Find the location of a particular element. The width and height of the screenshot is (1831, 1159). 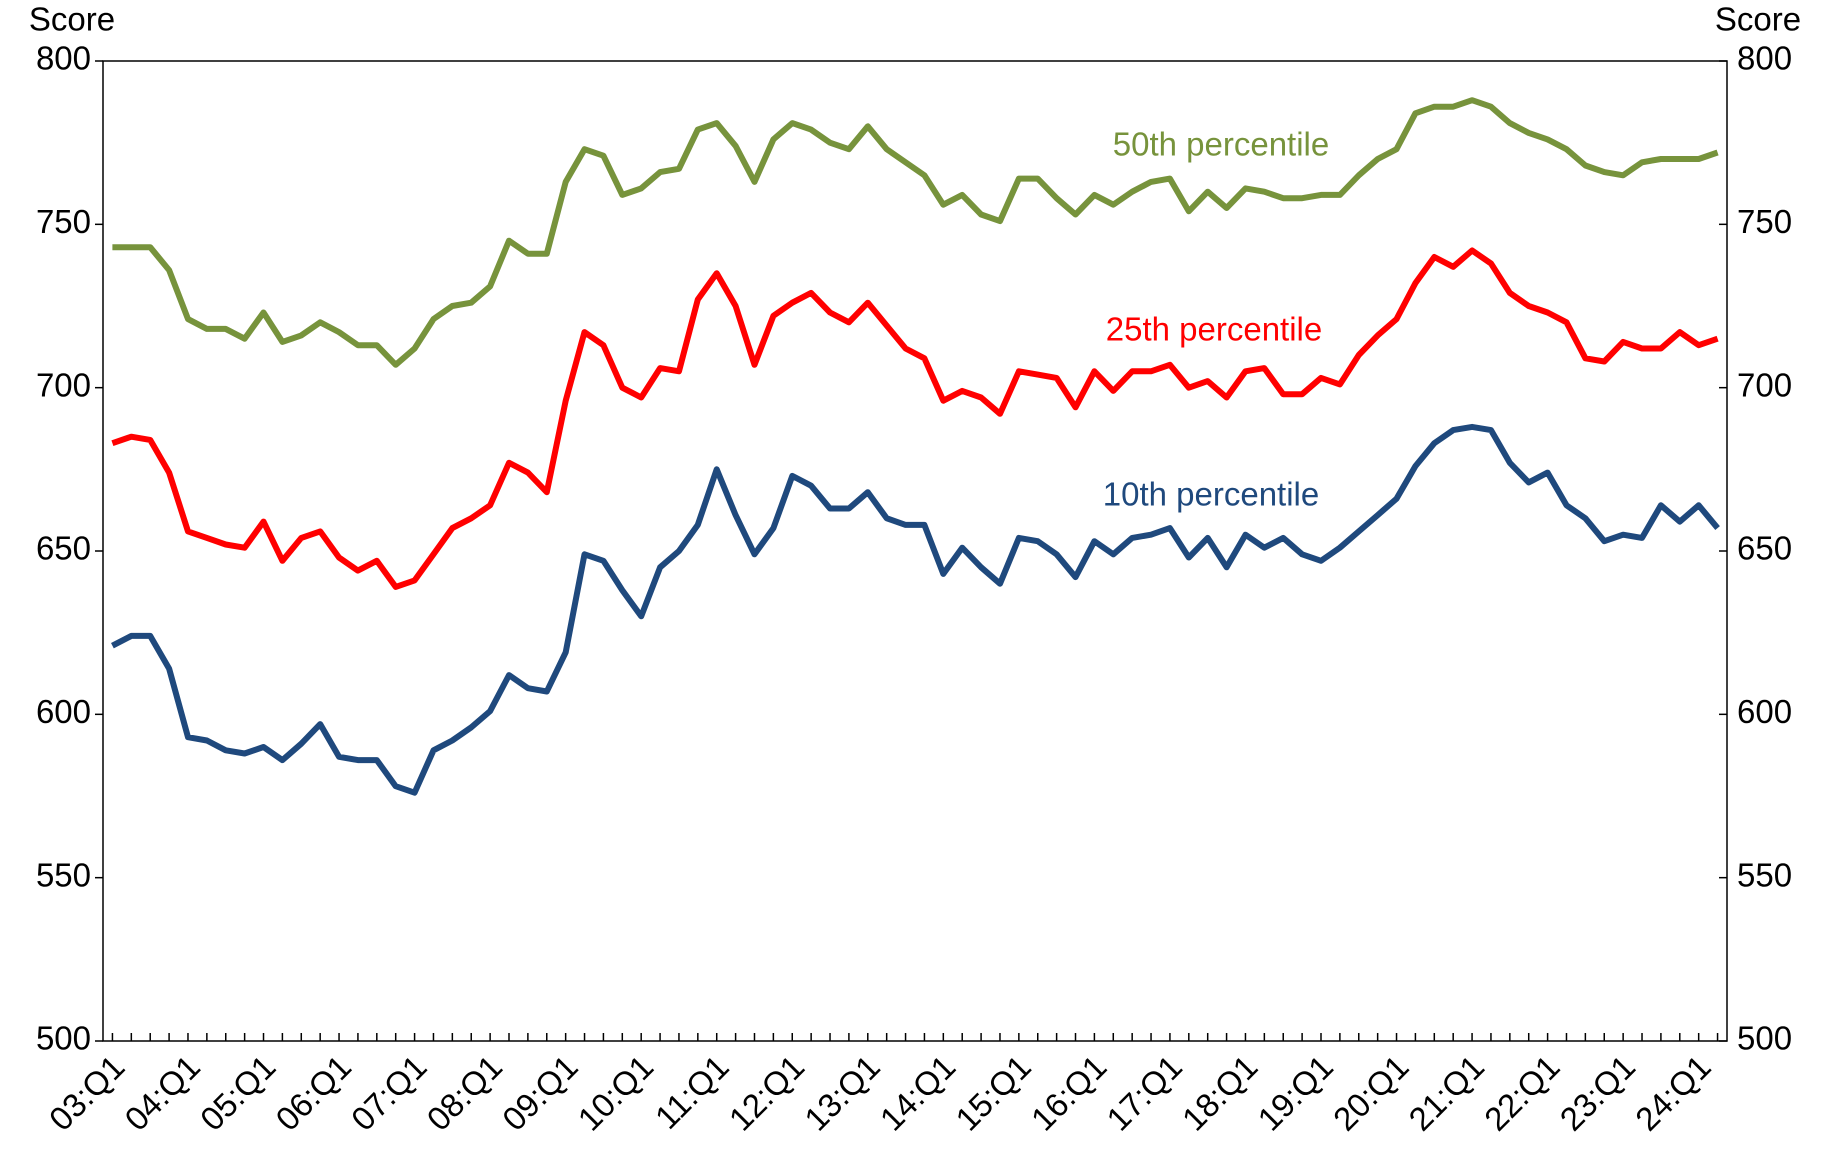

series-label: 10th percentile is located at coordinates (1211, 494).